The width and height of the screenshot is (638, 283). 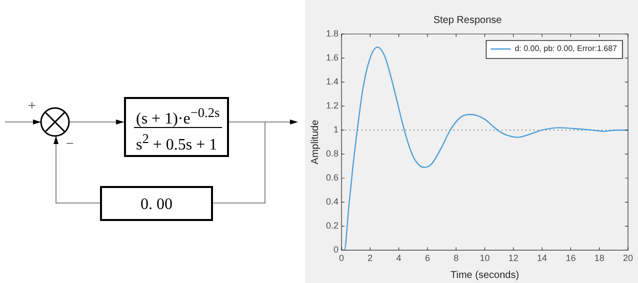 I want to click on y-tick-label: 1, so click(x=336, y=129).